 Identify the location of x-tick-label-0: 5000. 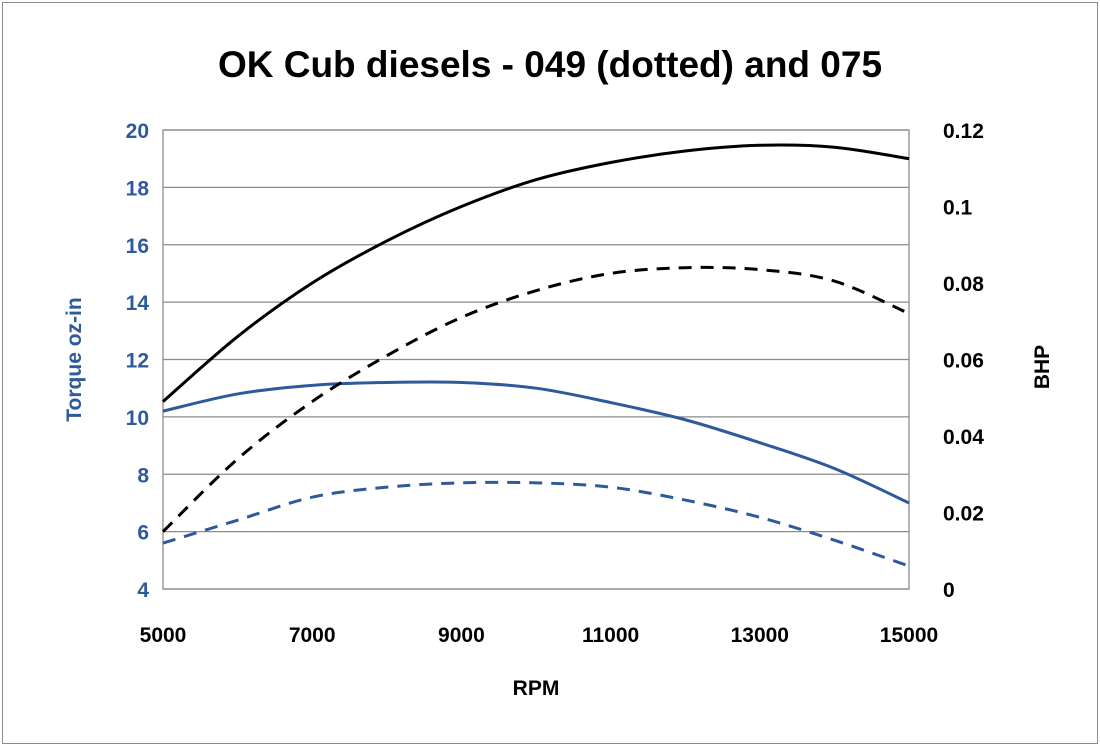
(163, 635).